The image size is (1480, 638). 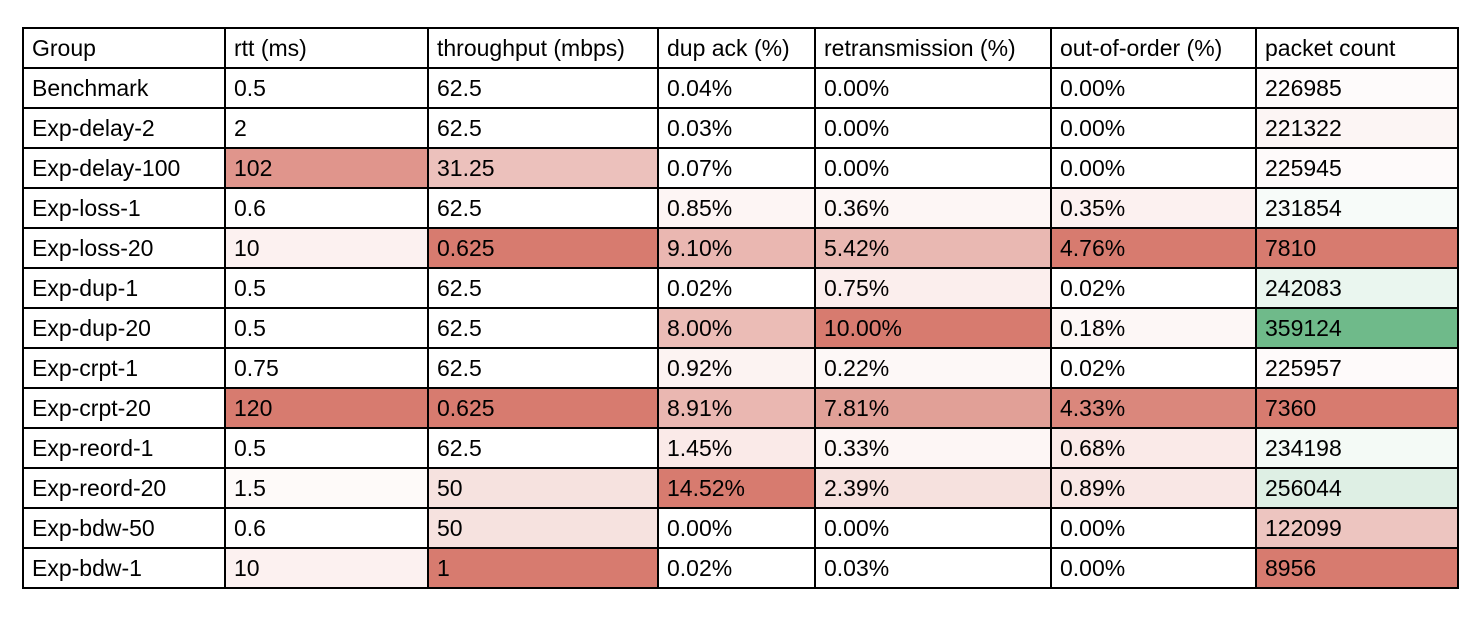 What do you see at coordinates (740, 528) in the screenshot?
I see `data-row: Exp-bdw-50 0.6 50 0.00% 0.00% 0.00% 122099` at bounding box center [740, 528].